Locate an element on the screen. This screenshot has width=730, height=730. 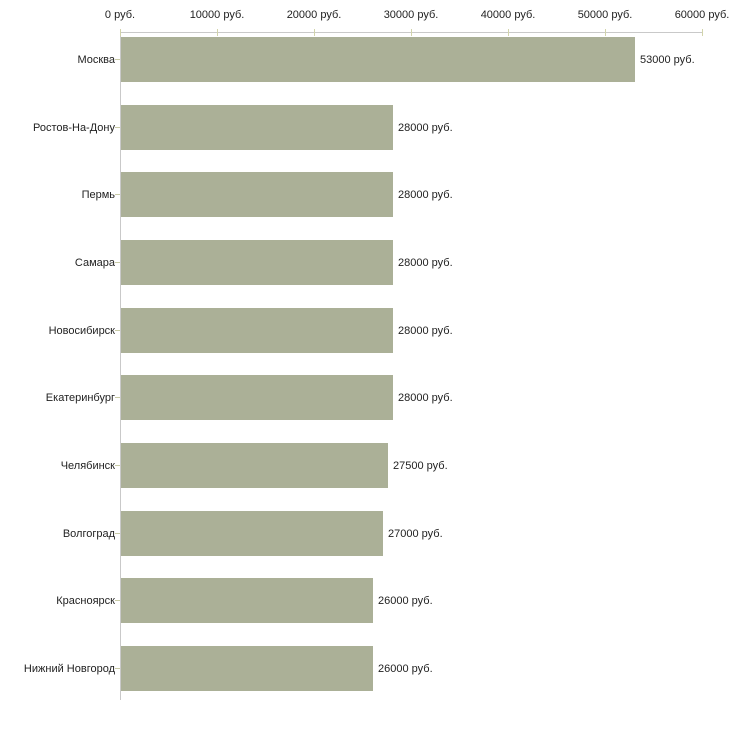
x-axis-tick-label: 10000 руб. is located at coordinates (217, 15).